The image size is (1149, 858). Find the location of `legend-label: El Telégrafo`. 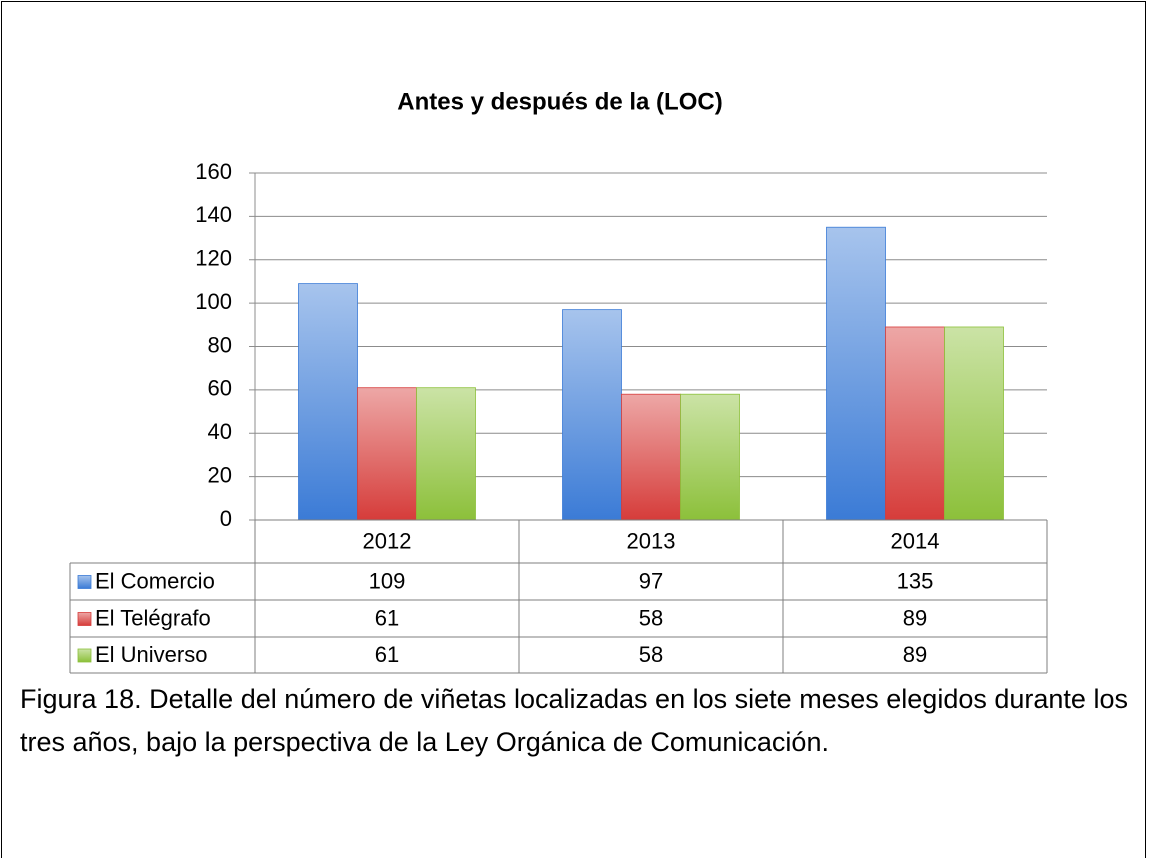

legend-label: El Telégrafo is located at coordinates (153, 617).